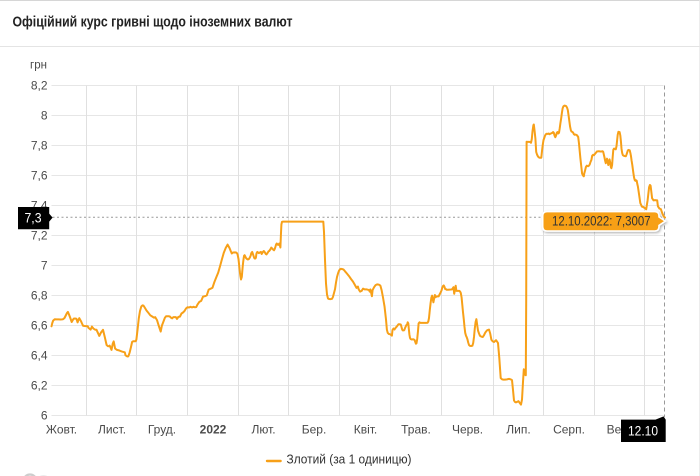 The image size is (700, 476). Describe the element at coordinates (349, 459) in the screenshot. I see `svg-text: Злотий (за 1 одиницю)` at that location.